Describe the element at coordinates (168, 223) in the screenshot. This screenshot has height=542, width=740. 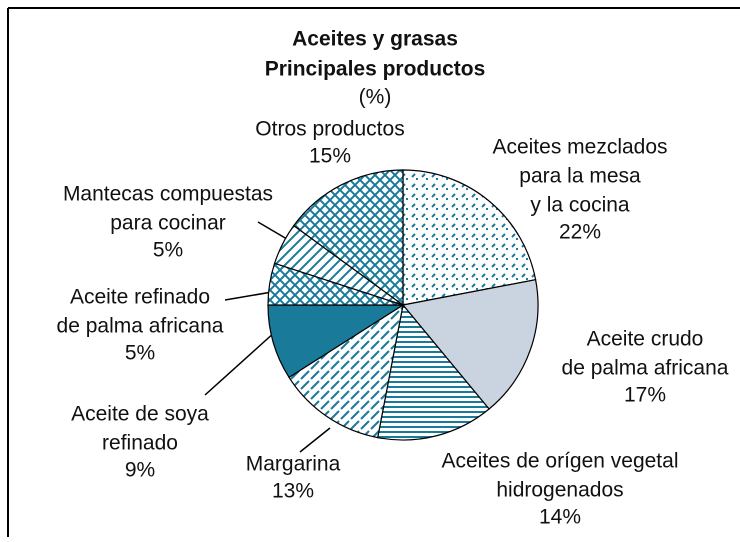
I see `slice-label: para cocinar` at that location.